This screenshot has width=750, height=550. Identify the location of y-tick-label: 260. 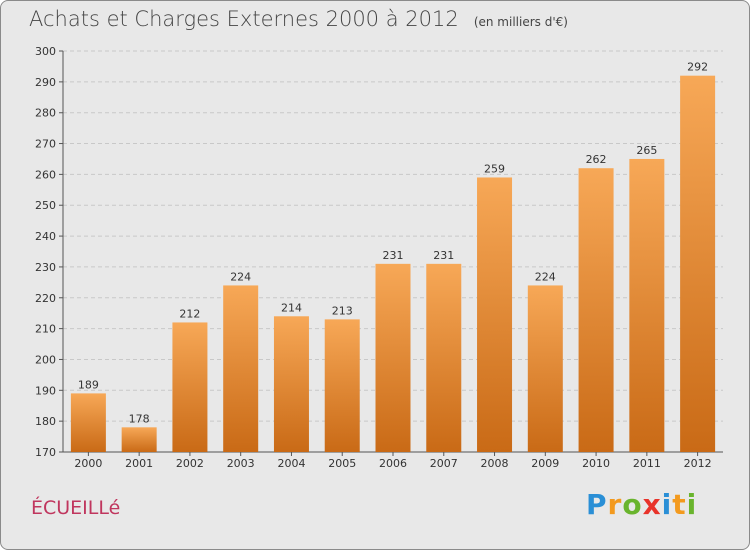
(45, 174).